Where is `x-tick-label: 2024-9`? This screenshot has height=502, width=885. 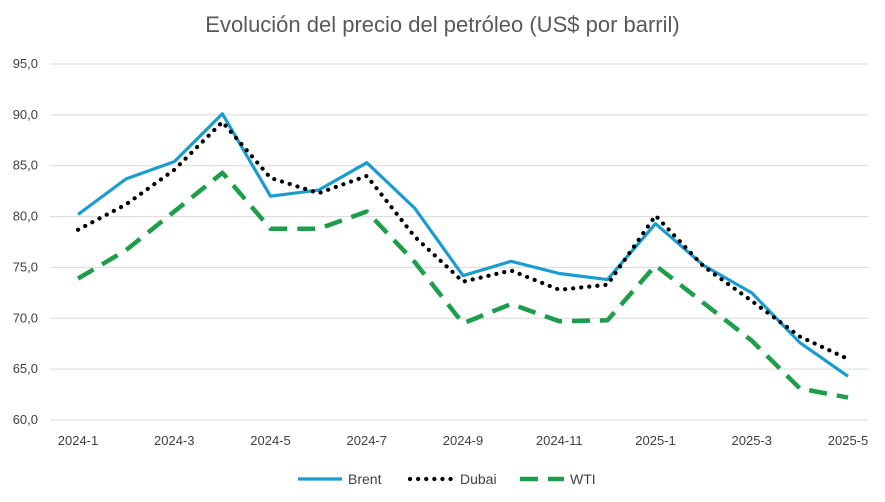
x-tick-label: 2024-9 is located at coordinates (463, 440).